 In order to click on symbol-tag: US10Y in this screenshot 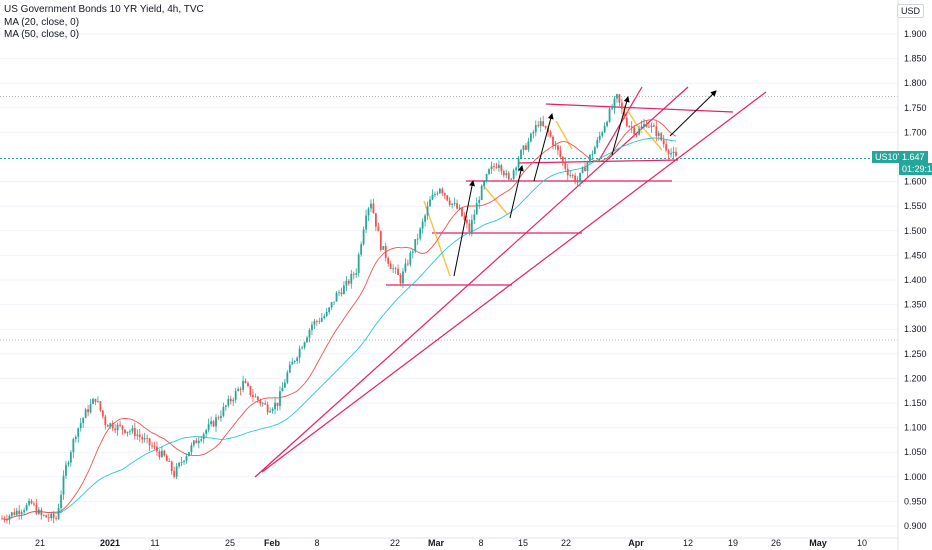, I will do `click(889, 157)`.